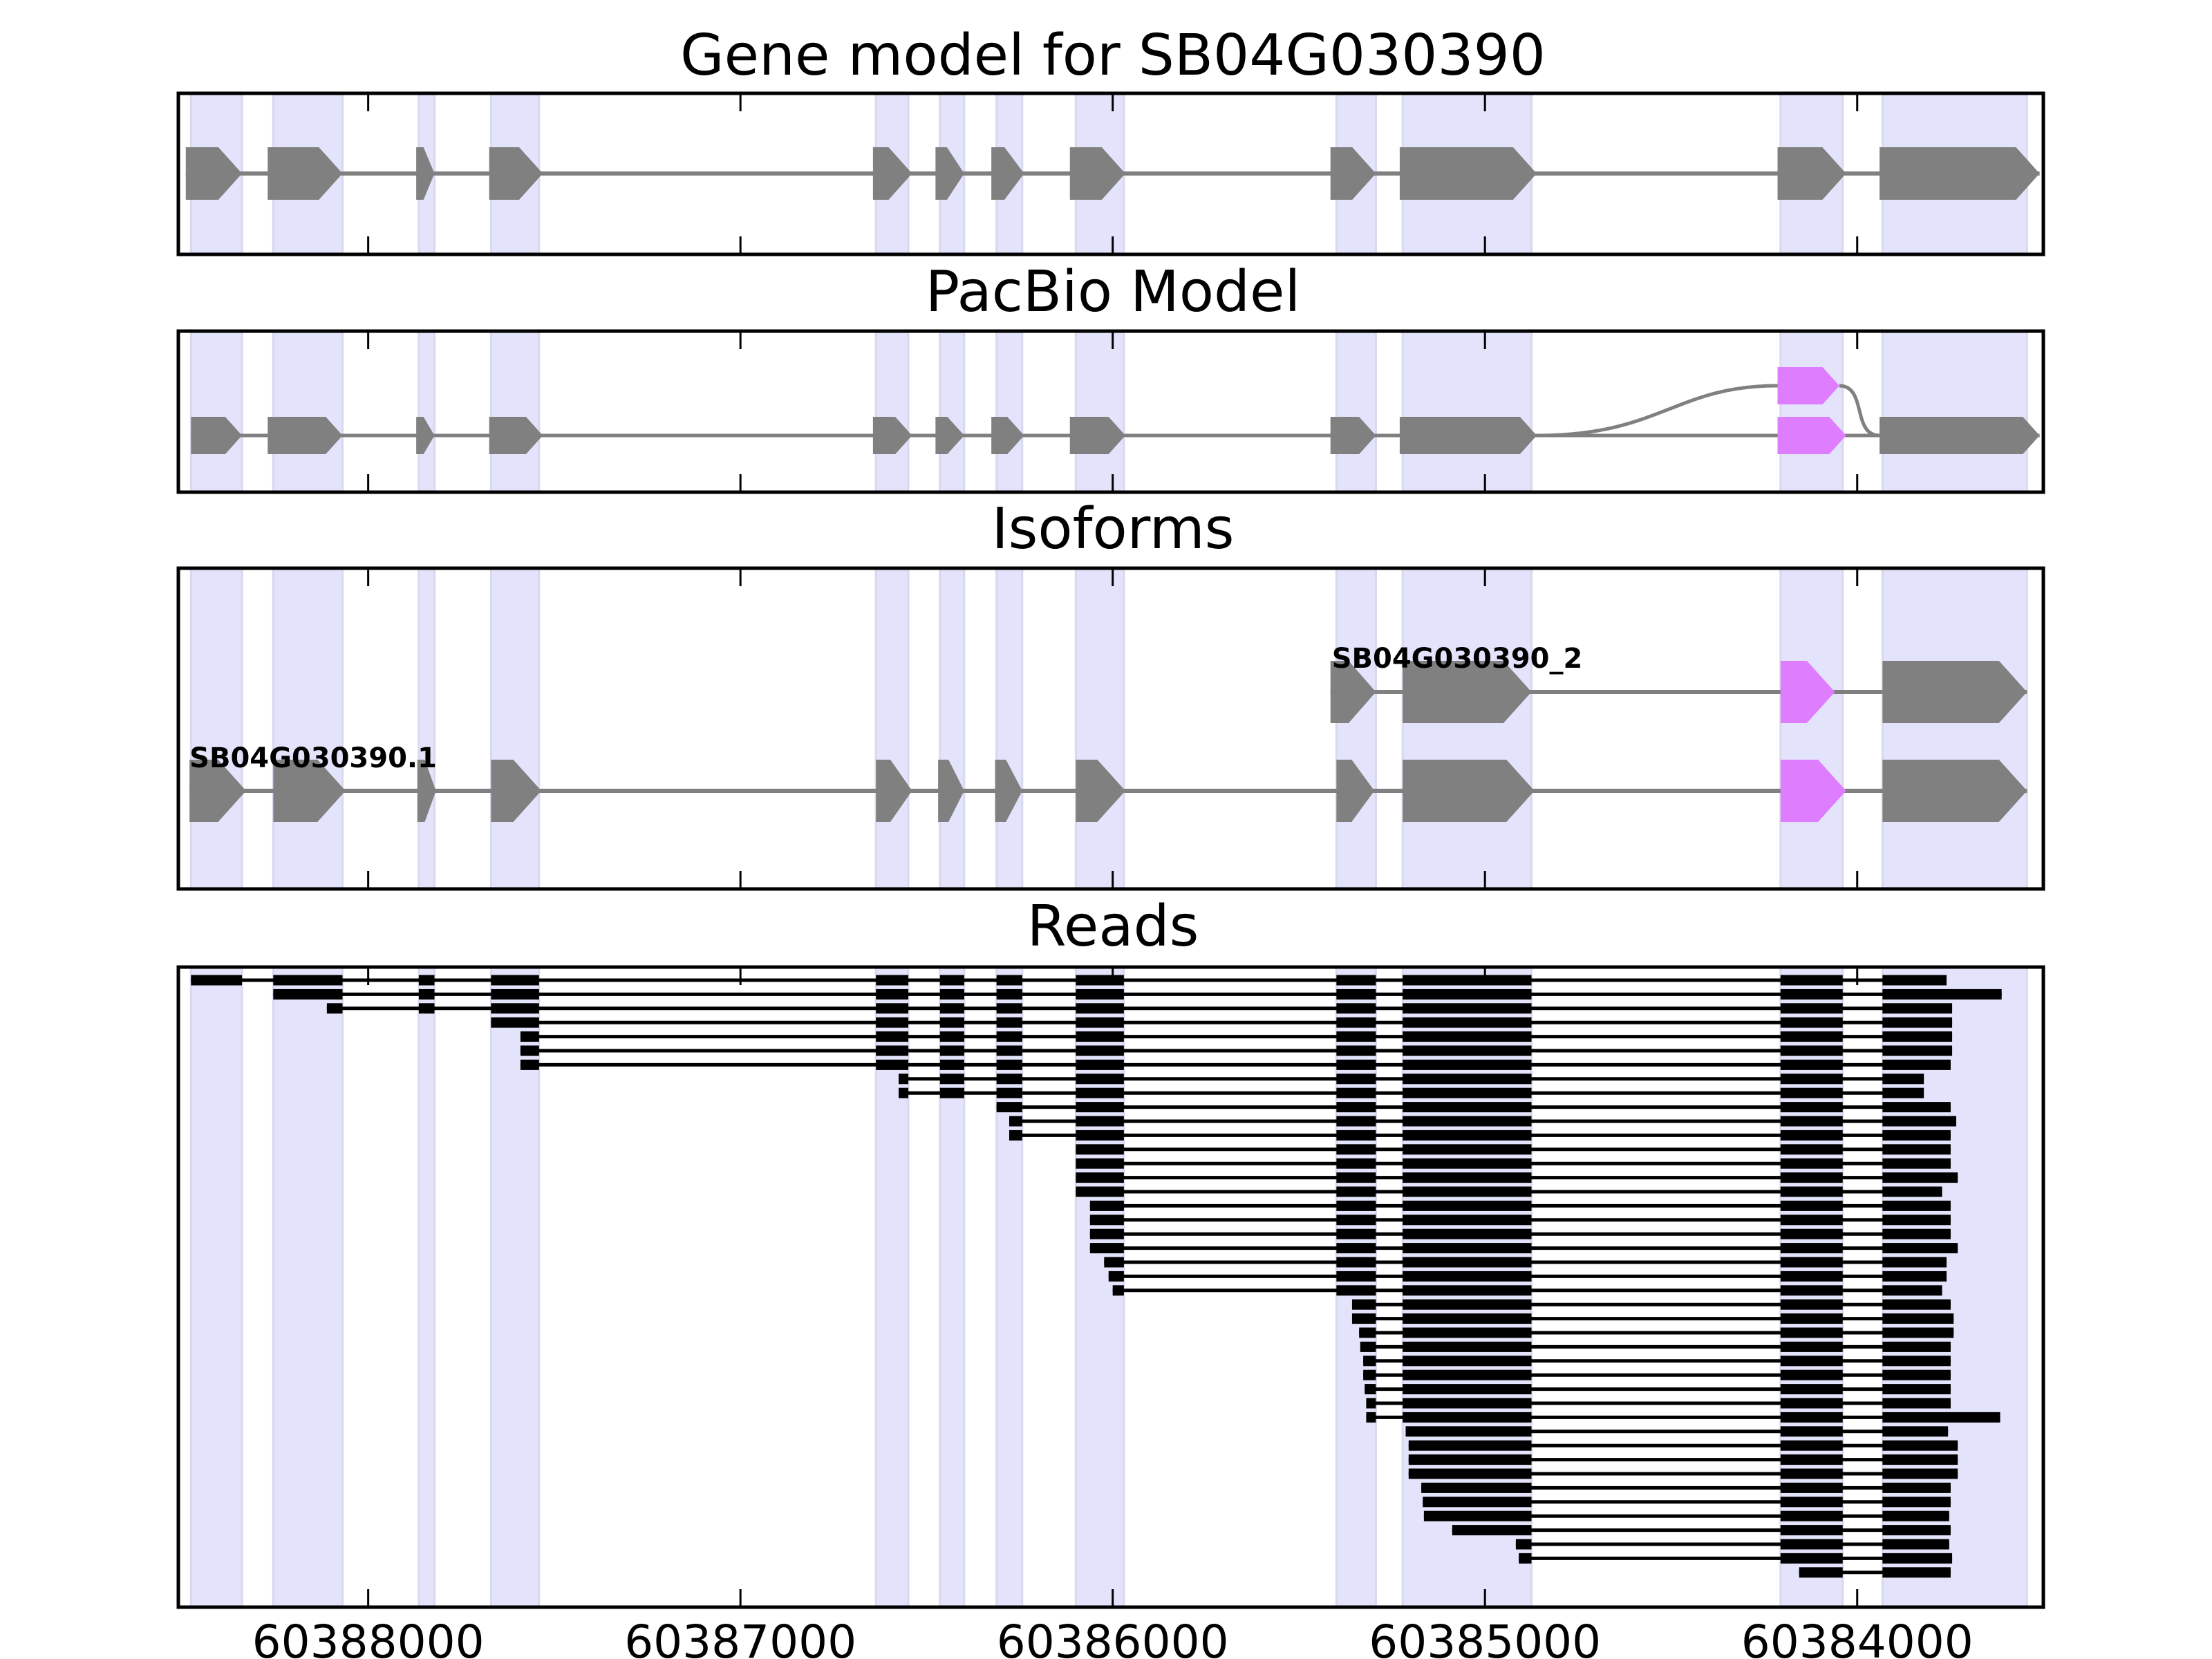 The width and height of the screenshot is (2212, 1659). I want to click on x-tick-label: 60388000, so click(368, 1637).